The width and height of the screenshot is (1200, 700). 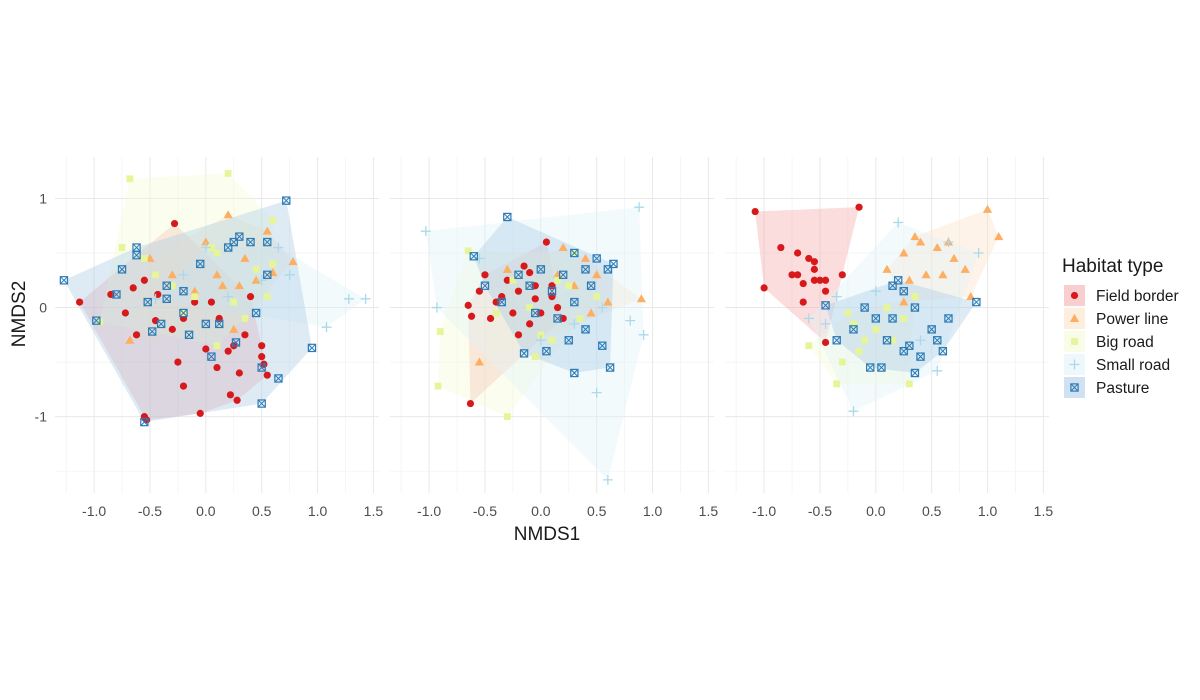 What do you see at coordinates (1074, 341) in the screenshot?
I see `legend-marker` at bounding box center [1074, 341].